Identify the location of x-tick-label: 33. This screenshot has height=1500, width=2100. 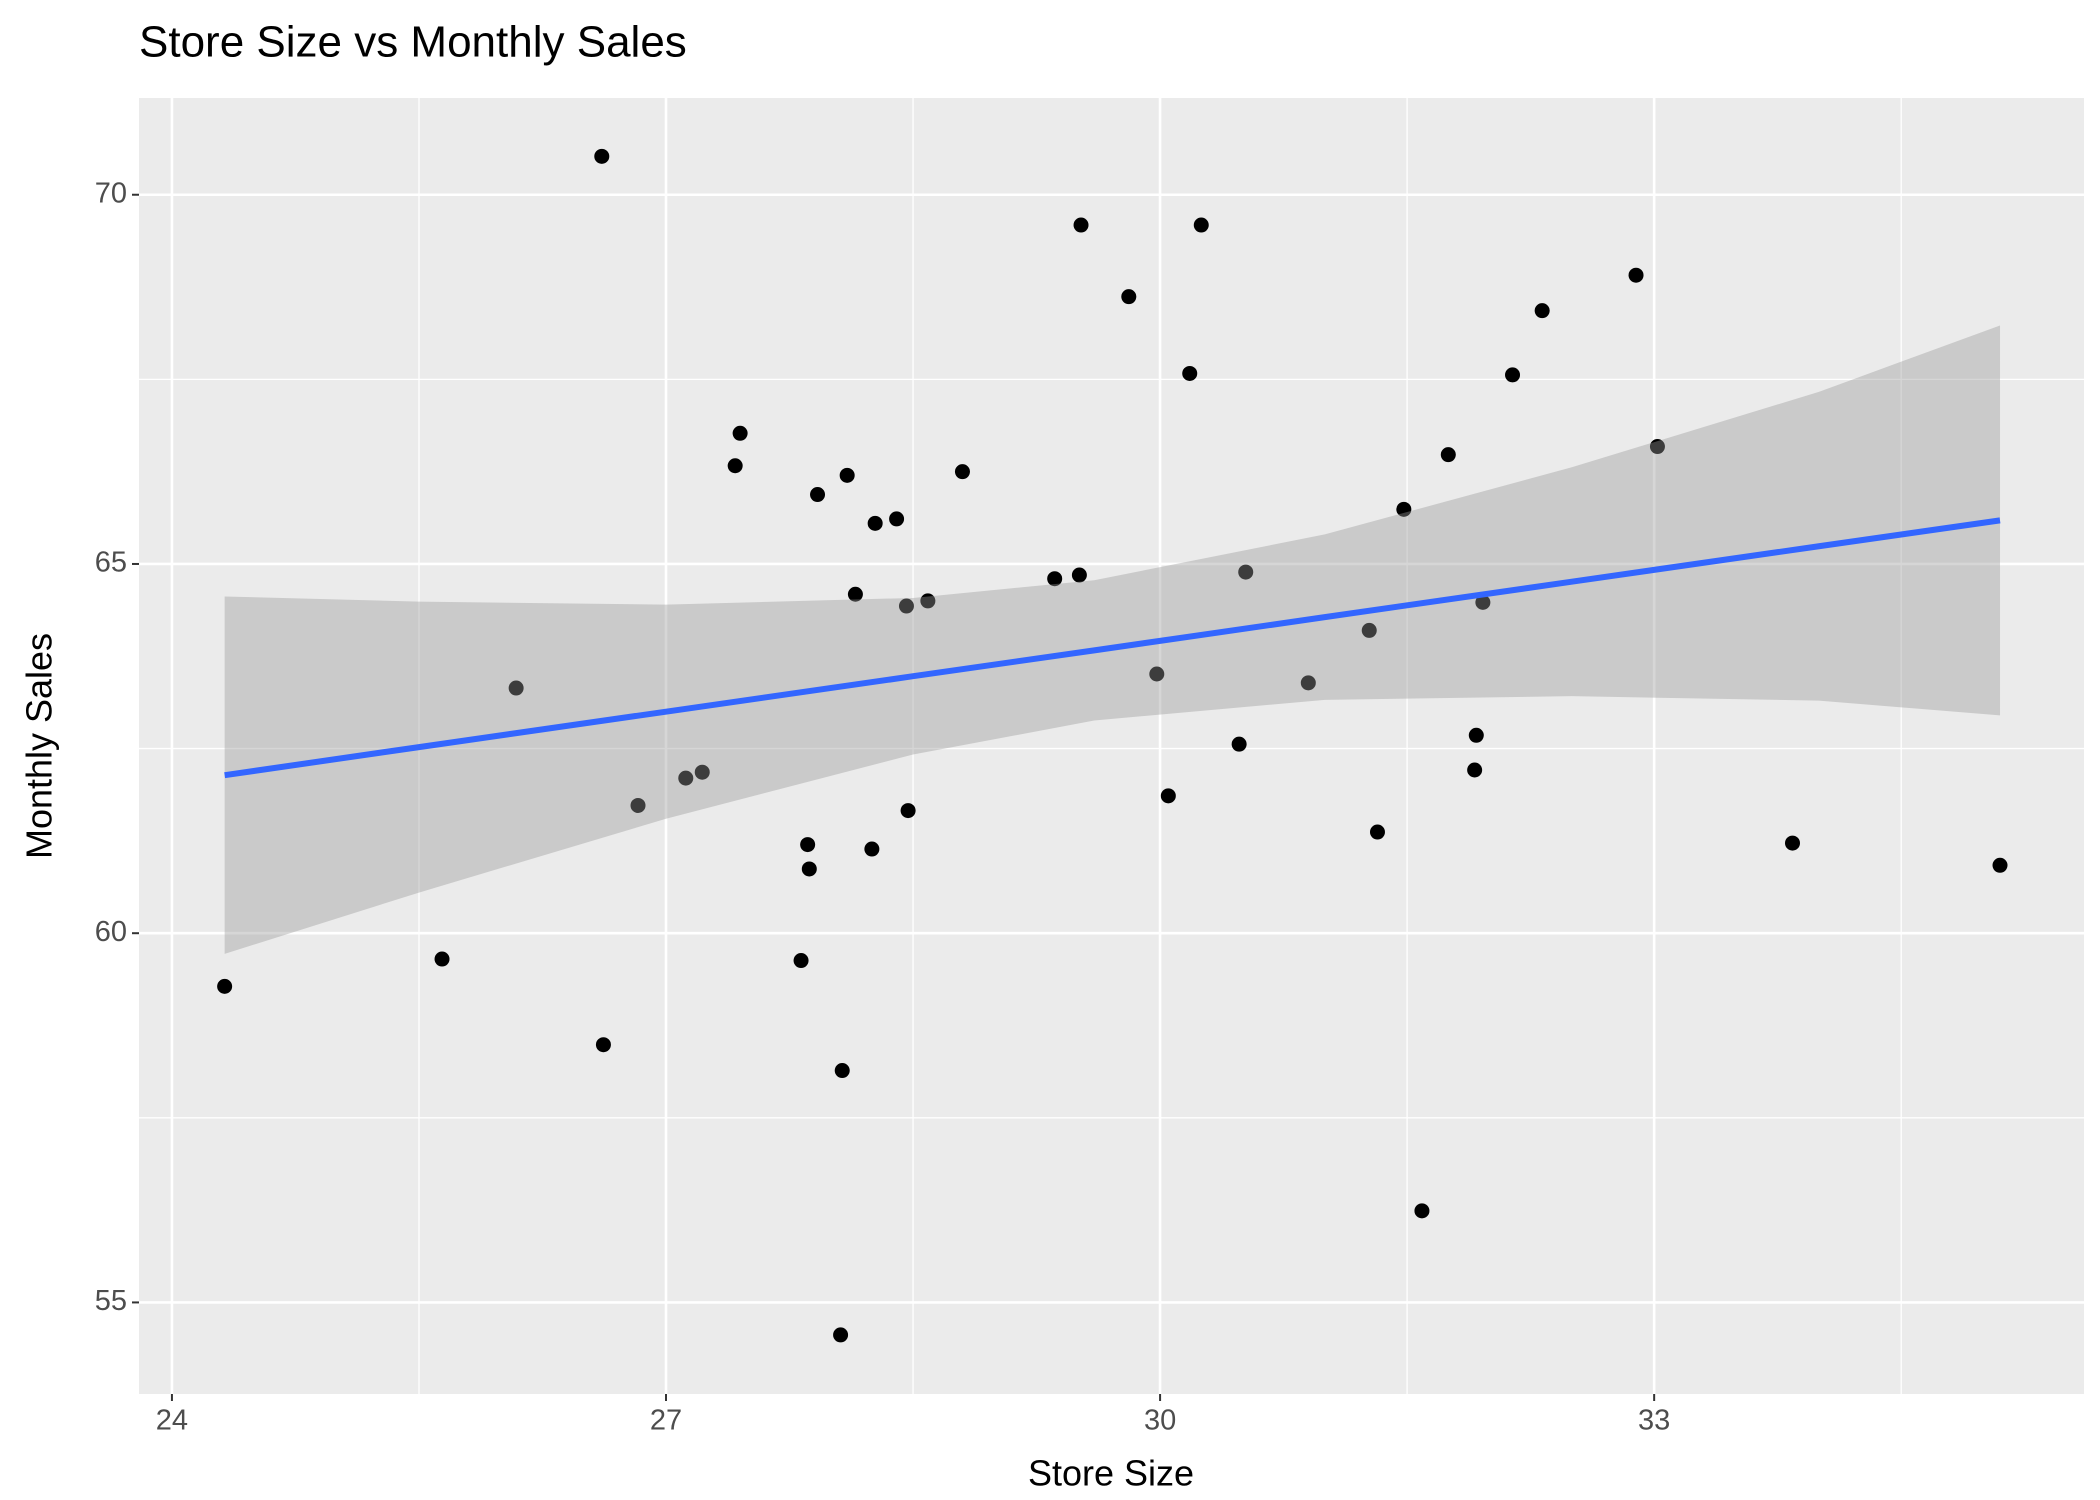
(1654, 1421).